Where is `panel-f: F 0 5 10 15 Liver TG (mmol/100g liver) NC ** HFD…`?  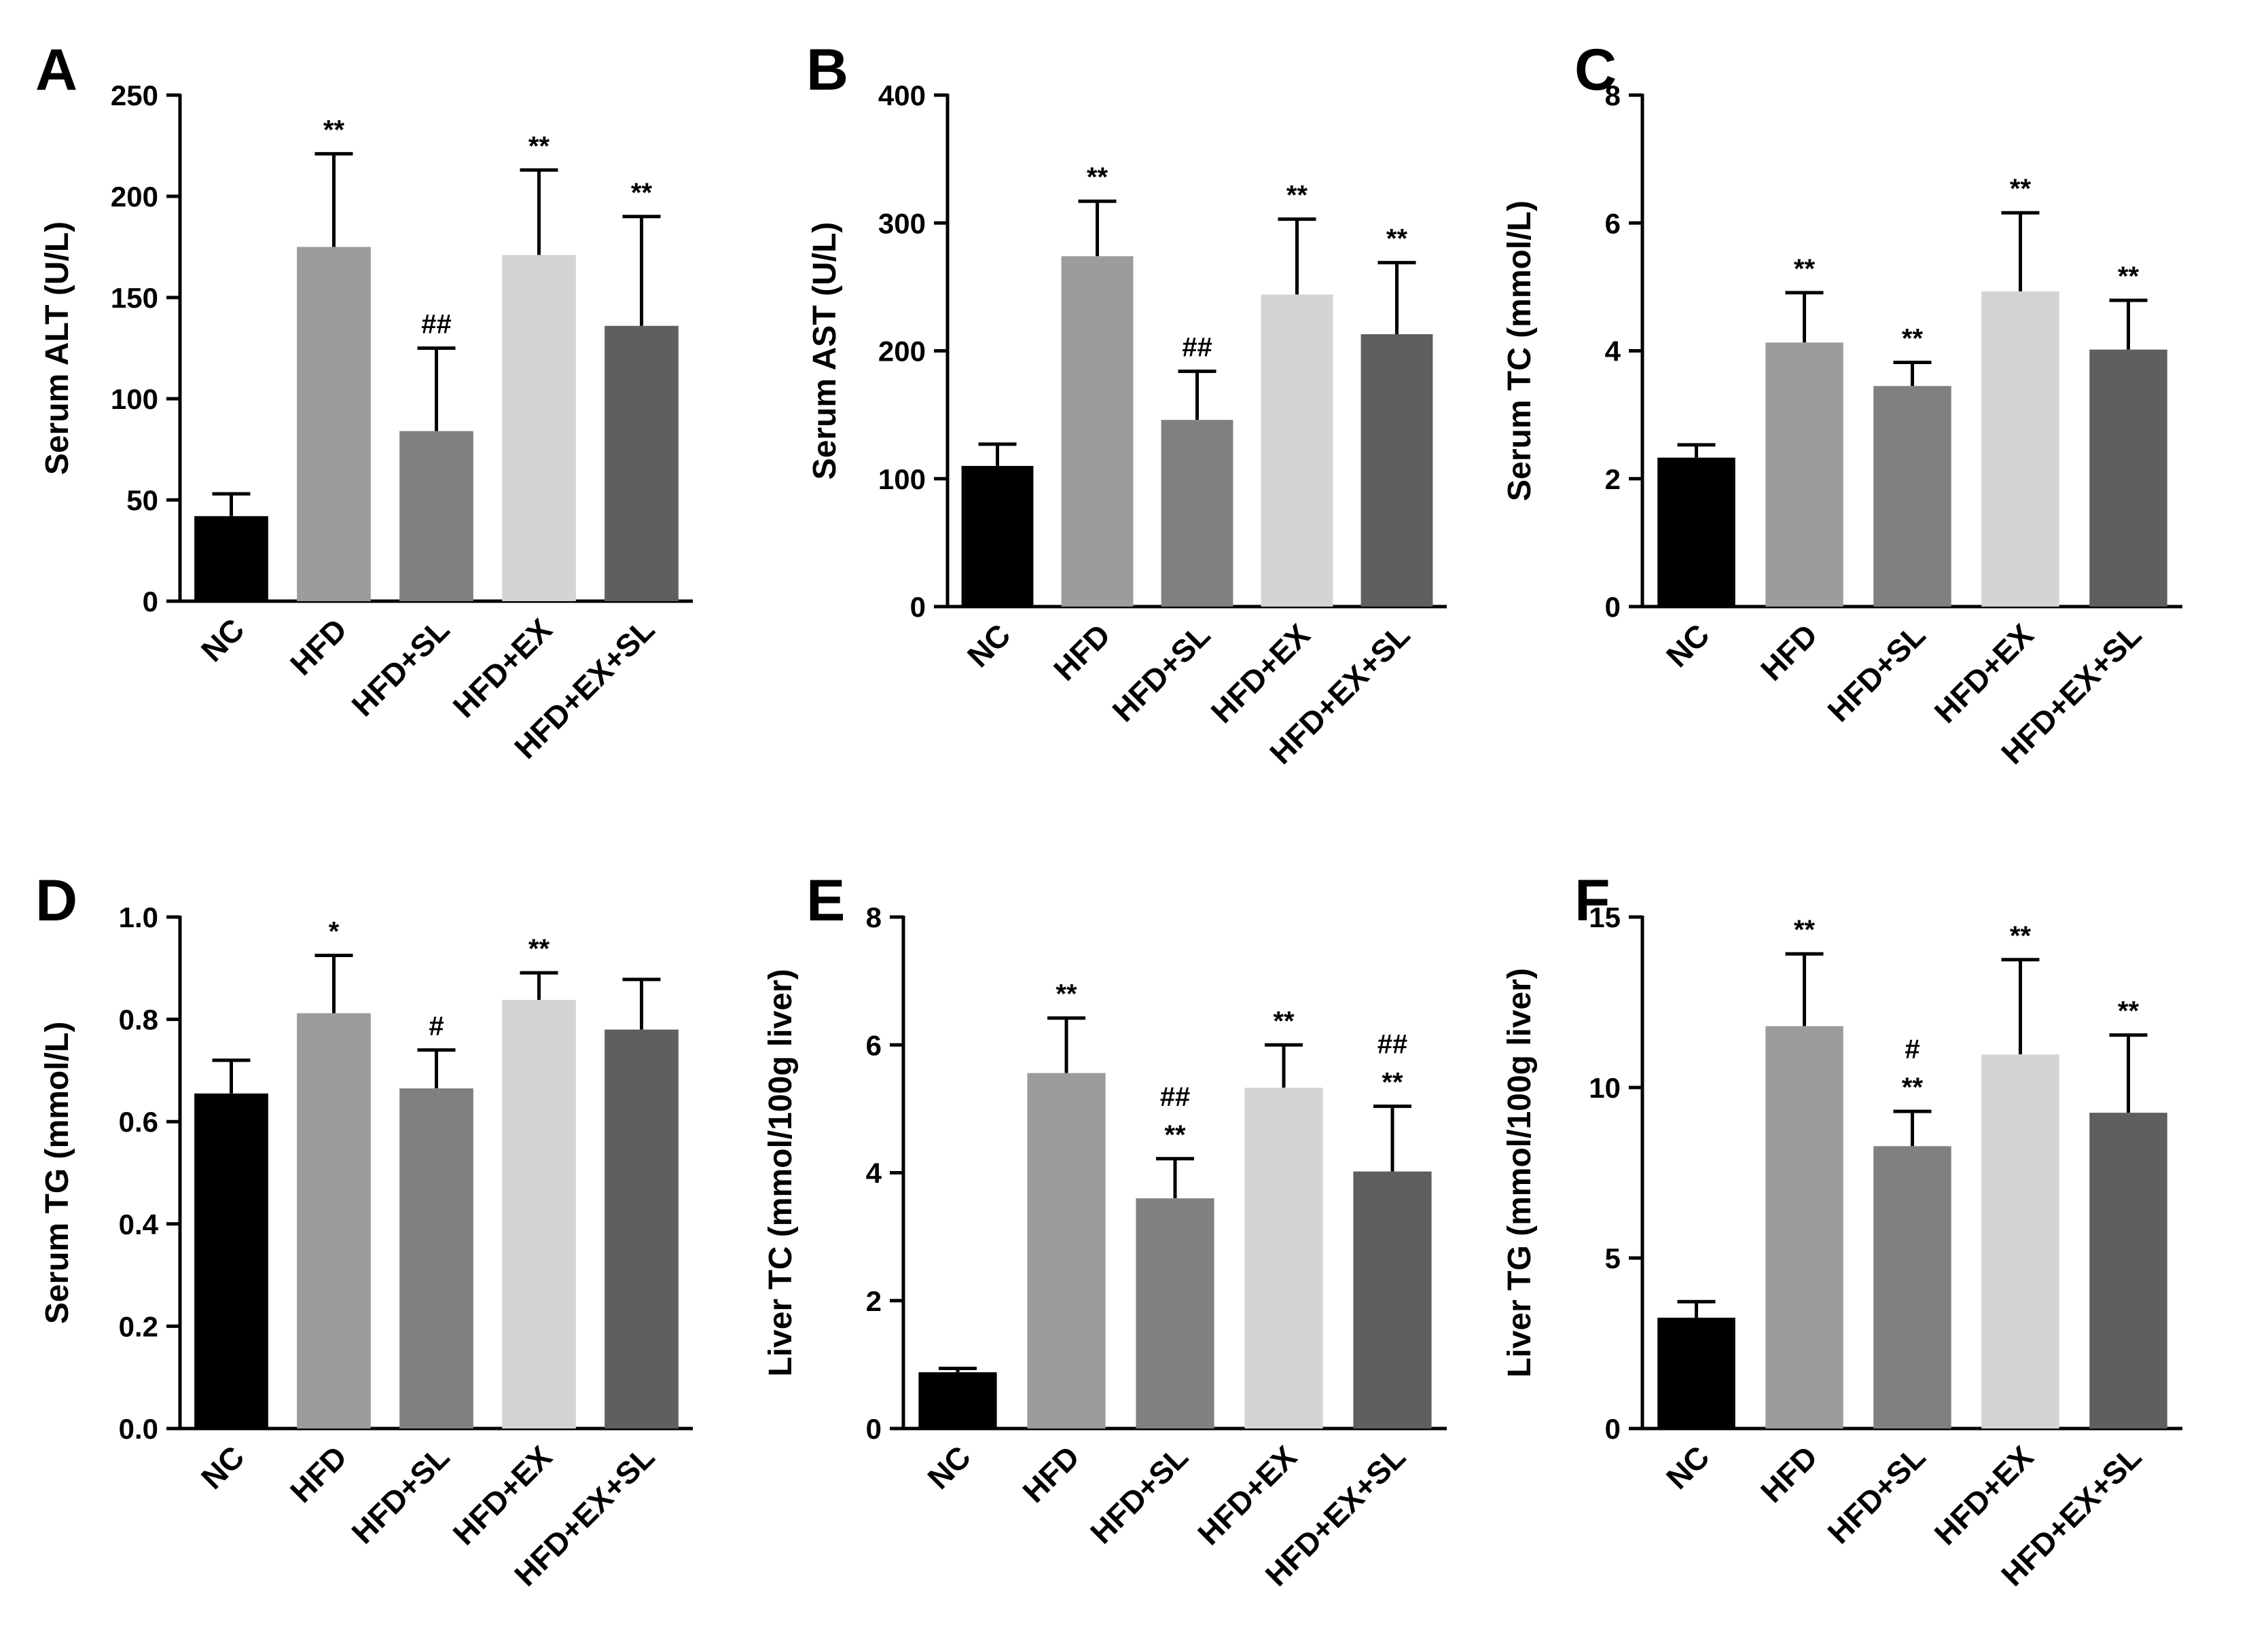 panel-f: F 0 5 10 15 Liver TG (mmol/100g liver) NC ** HFD… is located at coordinates (1842, 1230).